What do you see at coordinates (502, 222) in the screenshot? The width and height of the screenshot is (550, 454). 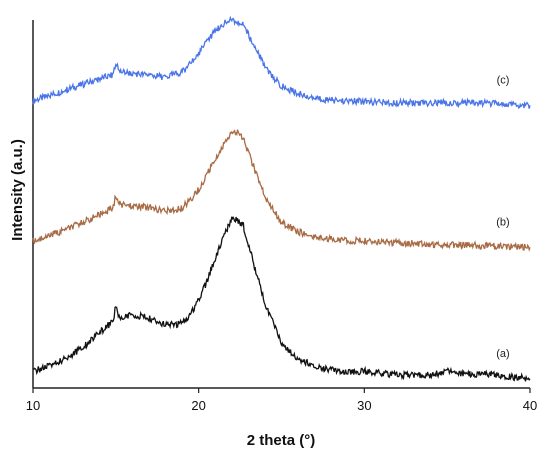 I see `series-label-2: (b)` at bounding box center [502, 222].